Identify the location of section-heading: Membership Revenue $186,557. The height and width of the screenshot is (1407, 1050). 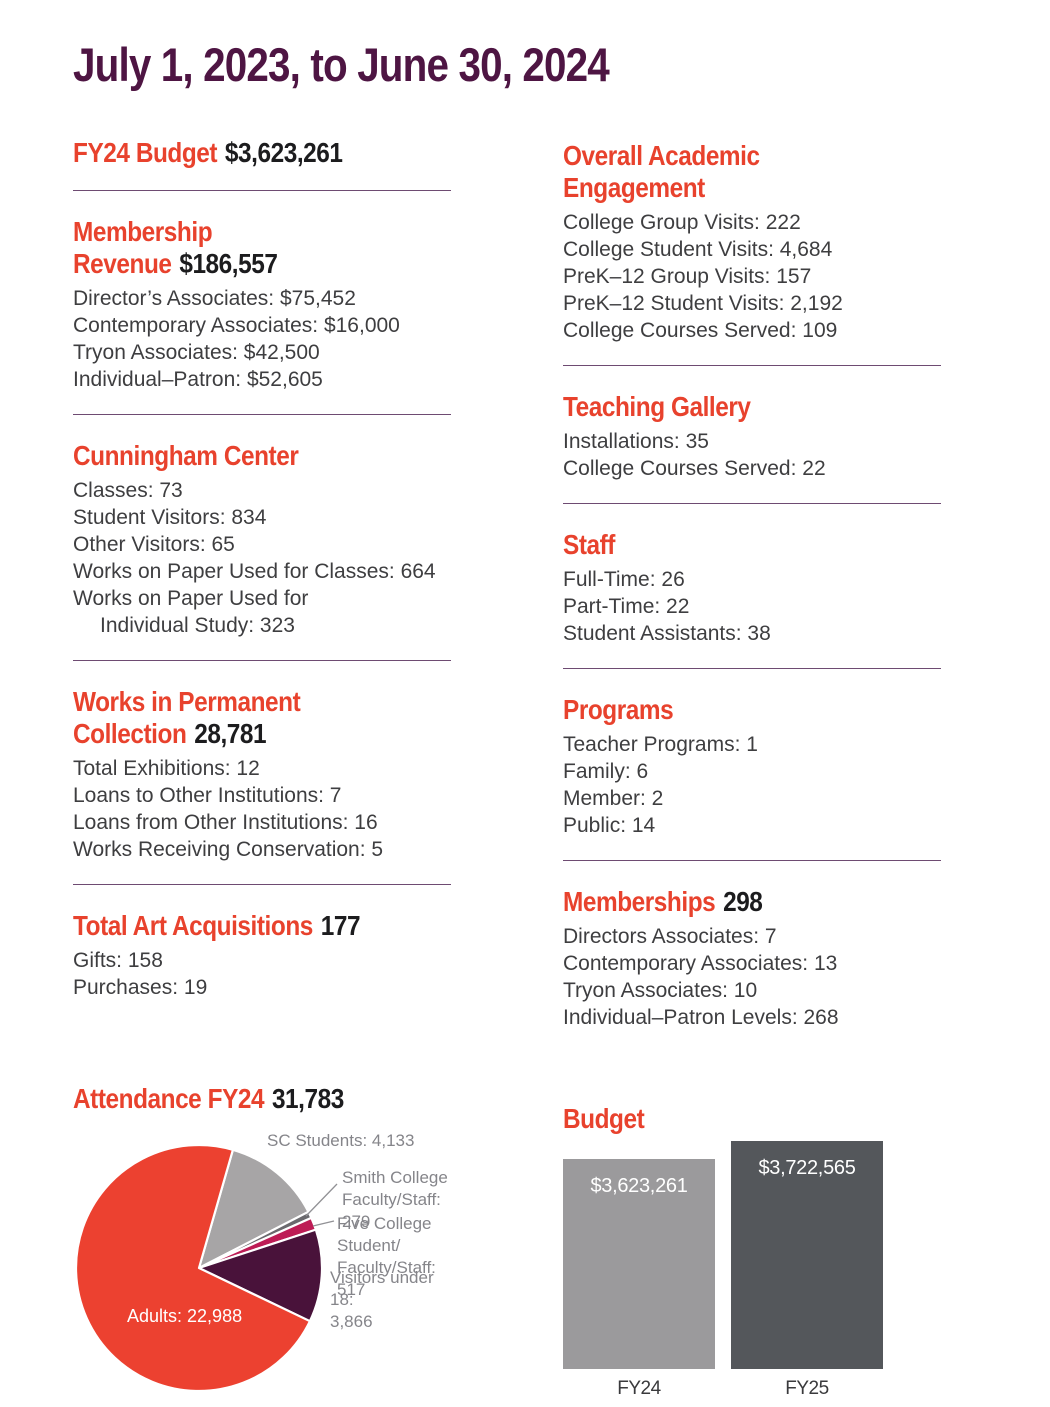
(262, 248).